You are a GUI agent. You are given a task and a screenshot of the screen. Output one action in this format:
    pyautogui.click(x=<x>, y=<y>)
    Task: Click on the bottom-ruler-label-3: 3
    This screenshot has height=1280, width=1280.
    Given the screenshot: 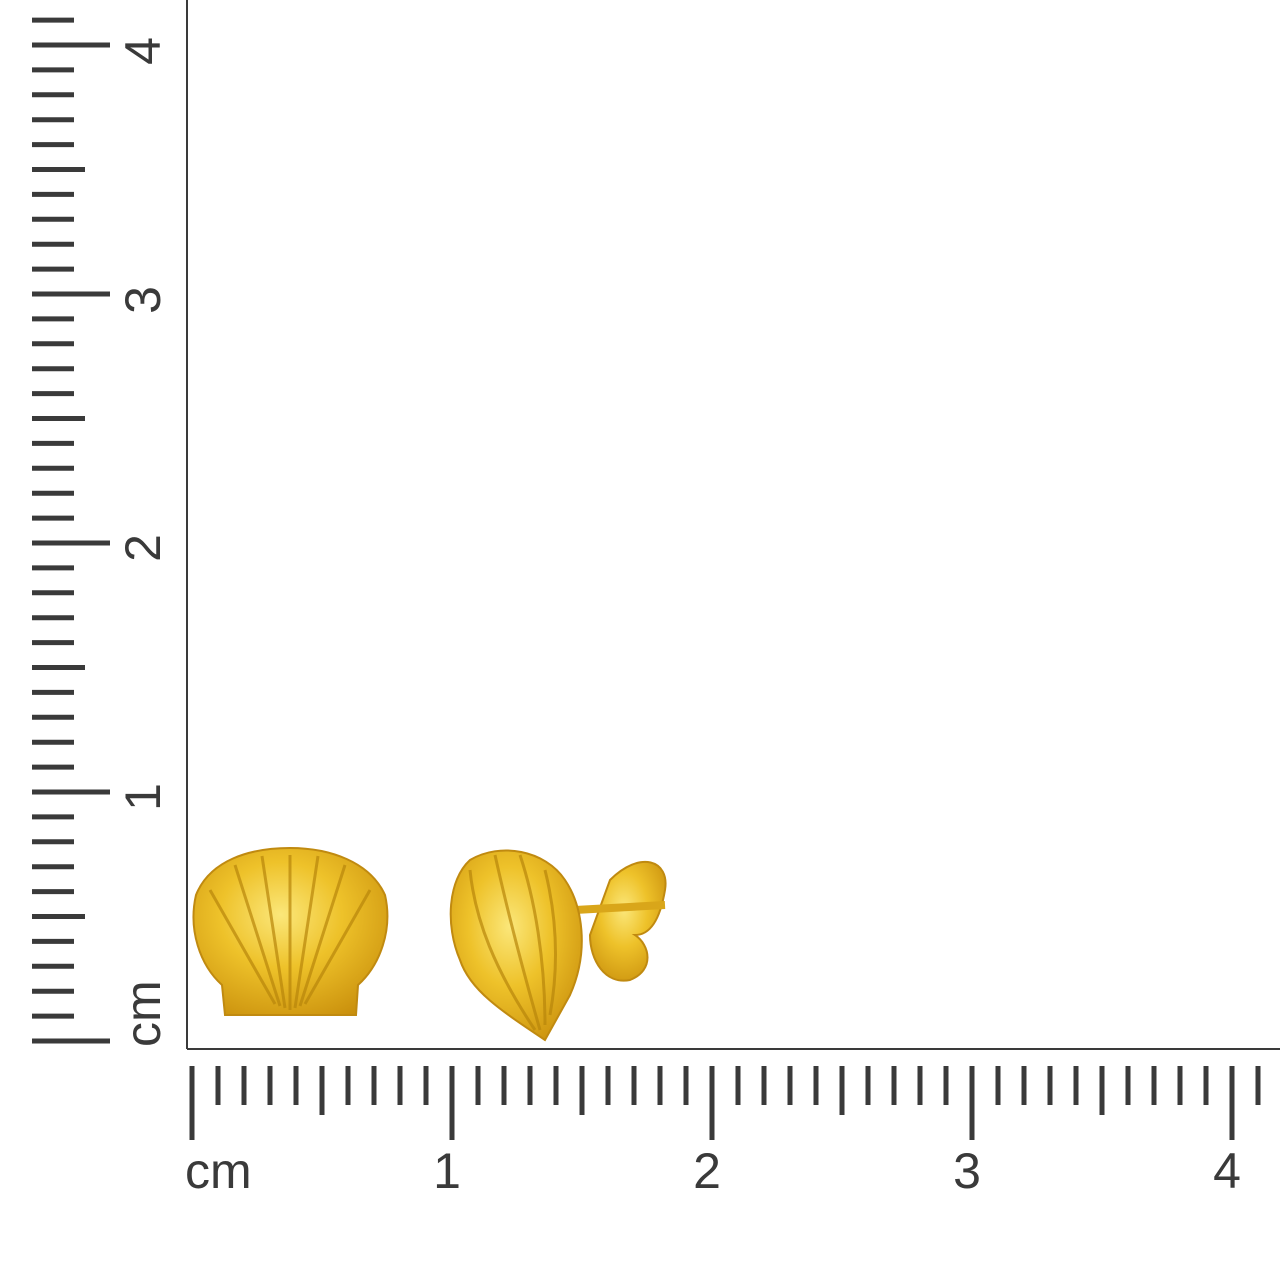 What is the action you would take?
    pyautogui.click(x=967, y=1171)
    